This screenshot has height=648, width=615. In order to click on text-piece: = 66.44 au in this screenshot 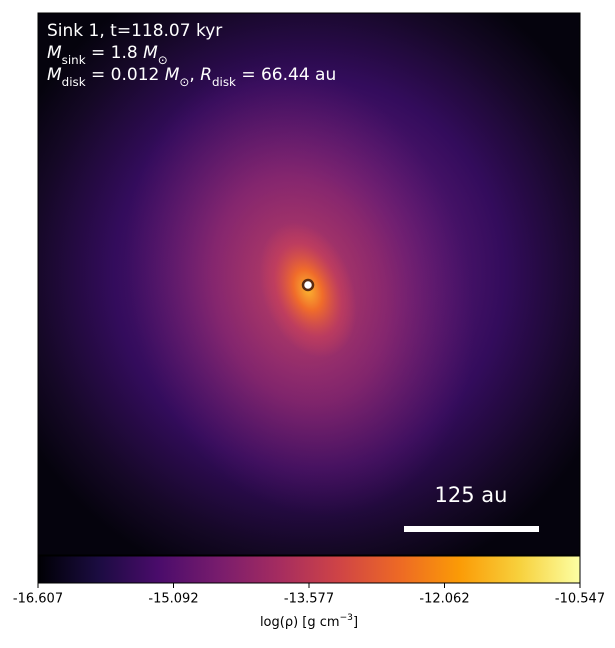, I will do `click(286, 75)`.